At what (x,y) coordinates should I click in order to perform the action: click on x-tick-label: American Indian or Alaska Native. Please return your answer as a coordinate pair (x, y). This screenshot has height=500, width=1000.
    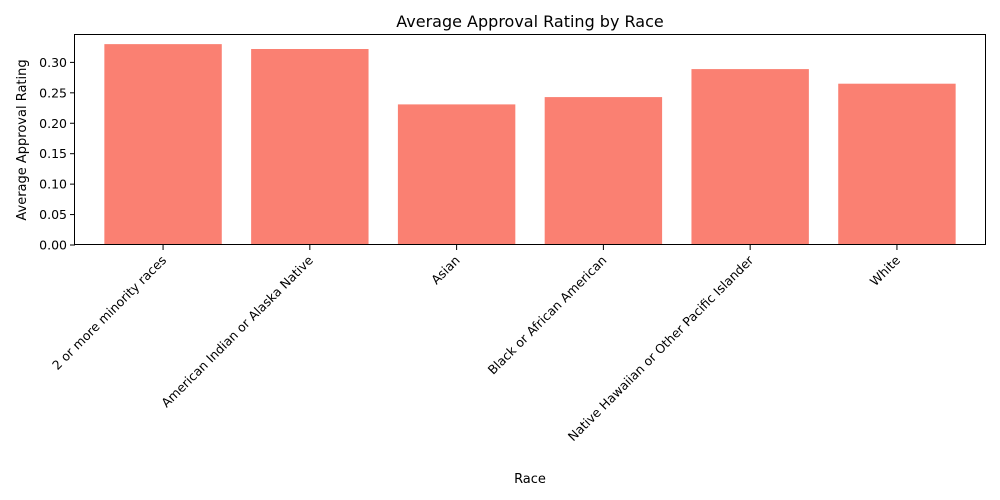
    Looking at the image, I should click on (237, 331).